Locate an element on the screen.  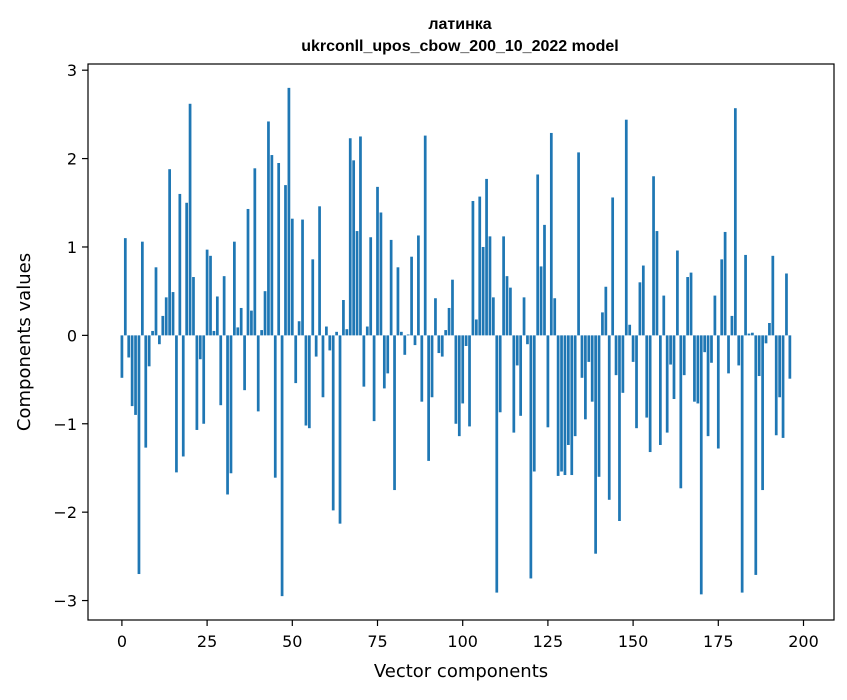
x-axis-label: Vector components is located at coordinates (461, 671).